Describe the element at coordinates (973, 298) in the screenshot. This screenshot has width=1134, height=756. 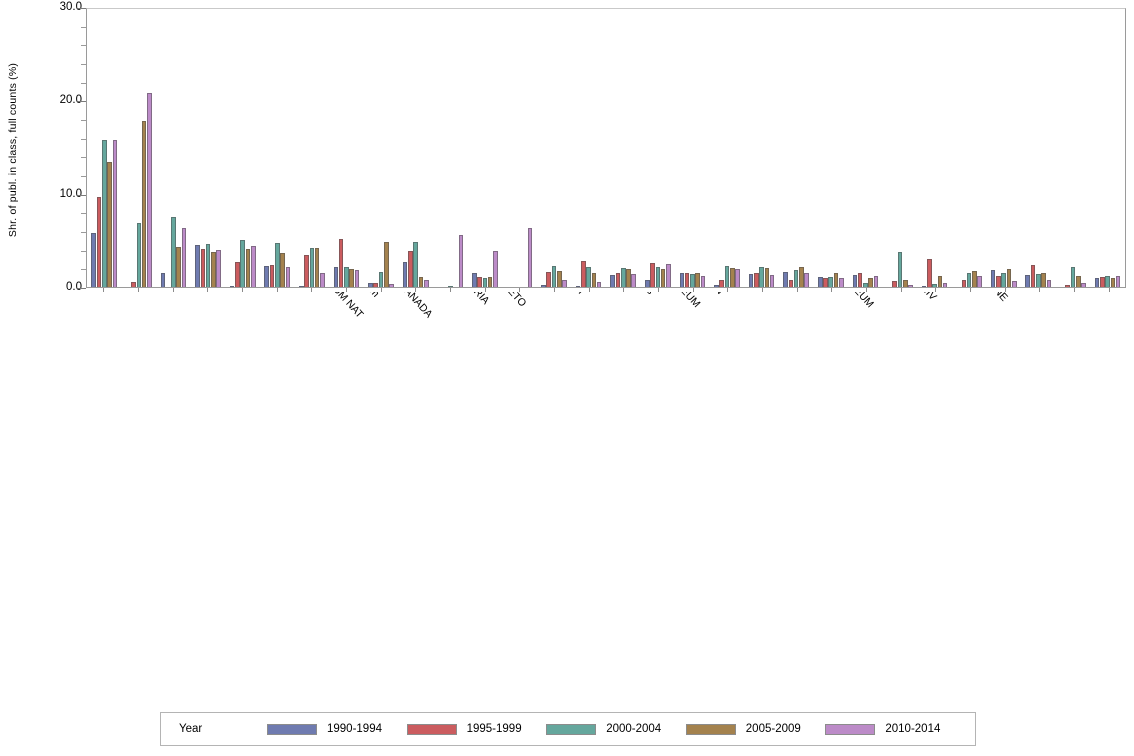
I see `x-tick-label: France-UNIV MAINE` at that location.